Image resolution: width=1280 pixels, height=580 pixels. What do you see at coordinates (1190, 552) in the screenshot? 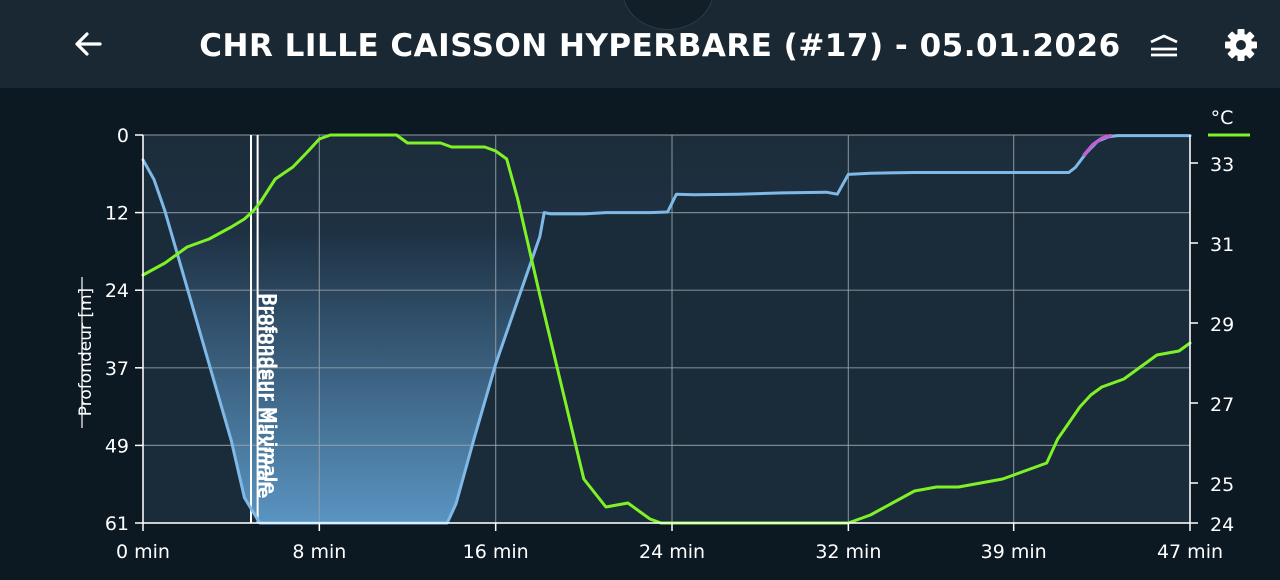
I see `x-tick-label: 47 min` at bounding box center [1190, 552].